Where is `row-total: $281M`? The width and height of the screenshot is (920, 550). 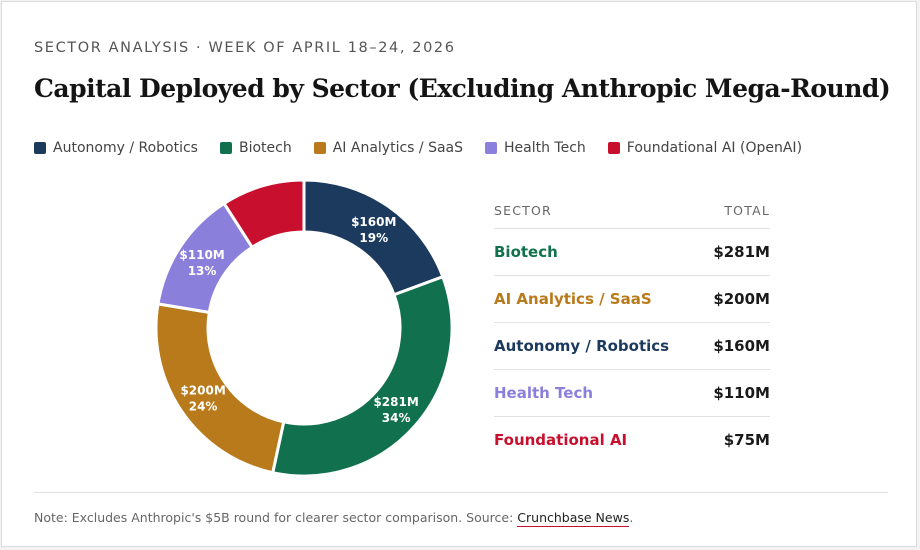
row-total: $281M is located at coordinates (741, 252).